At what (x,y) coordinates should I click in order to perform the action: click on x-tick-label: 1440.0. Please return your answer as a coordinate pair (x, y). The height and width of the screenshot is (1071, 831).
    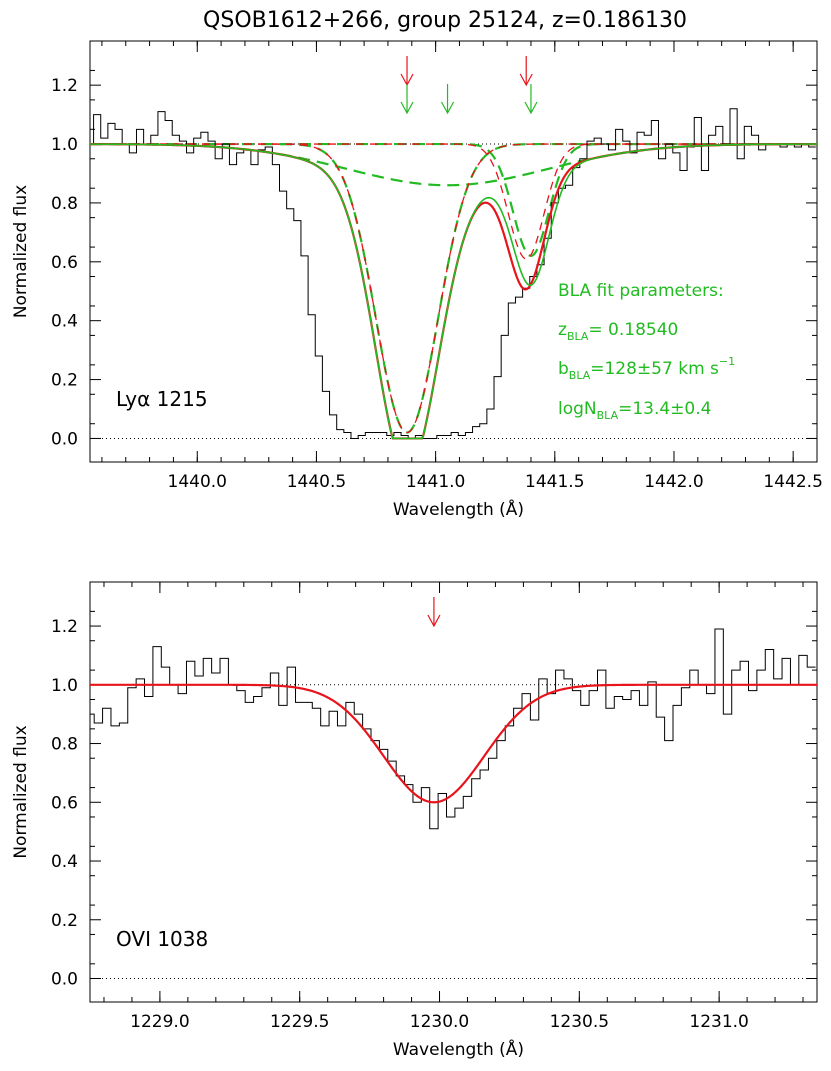
    Looking at the image, I should click on (197, 482).